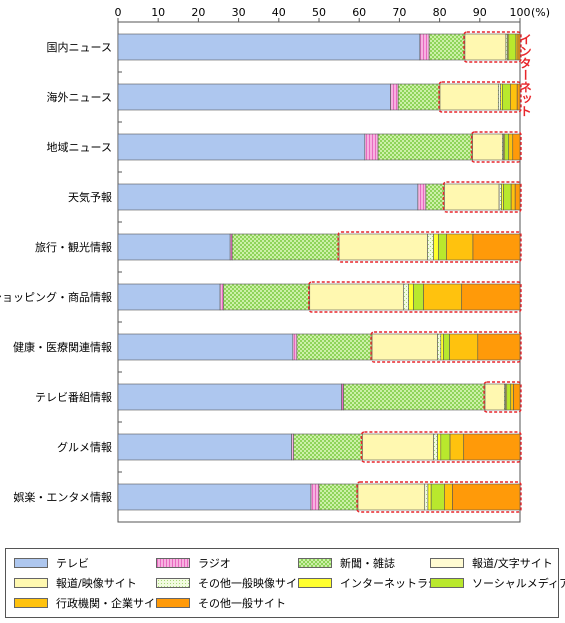 This screenshot has width=565, height=623. I want to click on internet-annotation-text: インターネット, so click(525, 75).